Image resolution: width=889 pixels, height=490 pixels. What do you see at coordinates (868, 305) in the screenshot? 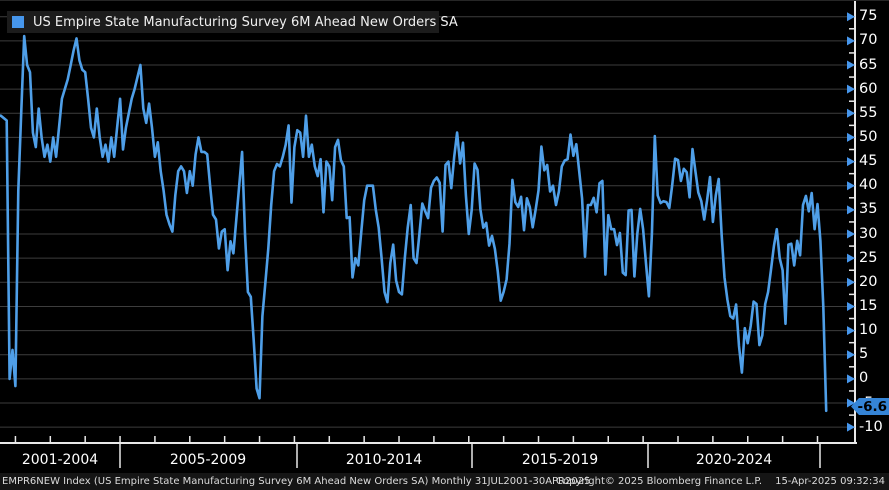
I see `y-tick-label: 15` at bounding box center [868, 305].